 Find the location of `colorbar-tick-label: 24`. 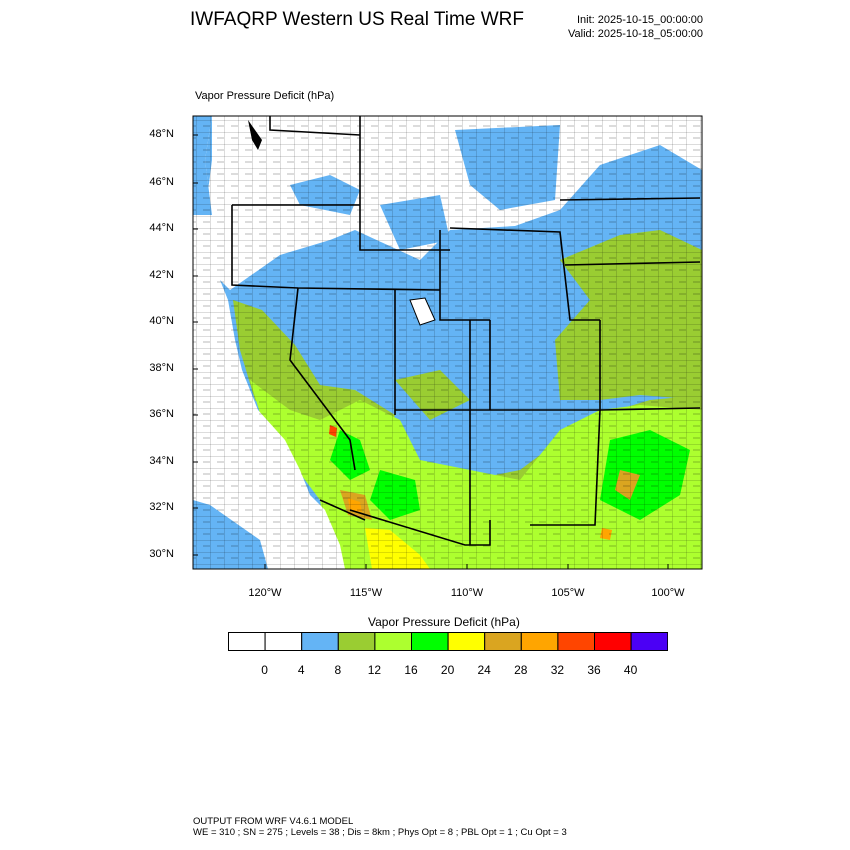

colorbar-tick-label: 24 is located at coordinates (484, 670).